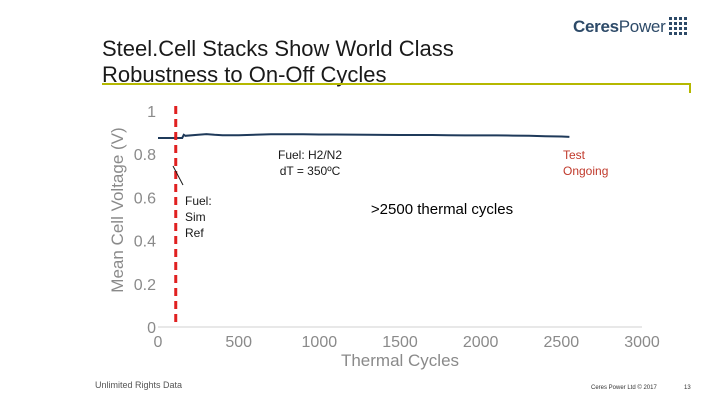 This screenshot has width=720, height=405. What do you see at coordinates (195, 217) in the screenshot?
I see `annotation-sim-label: Sim` at bounding box center [195, 217].